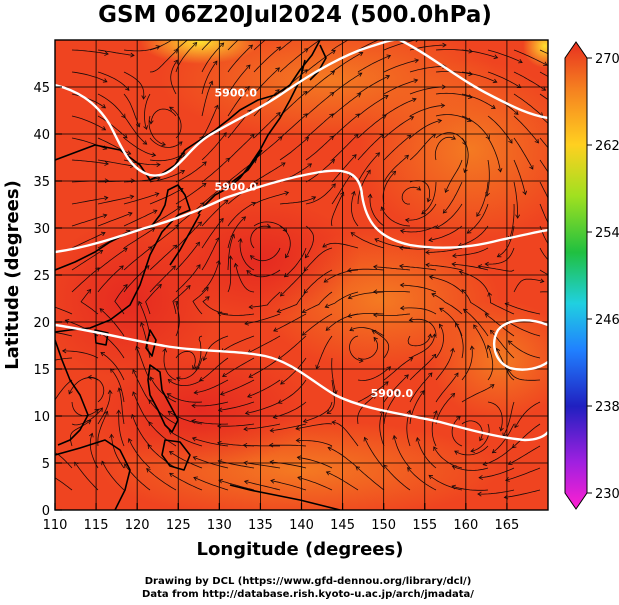 This screenshot has height=605, width=619. What do you see at coordinates (465, 525) in the screenshot?
I see `x-tick-label-160: 160` at bounding box center [465, 525].